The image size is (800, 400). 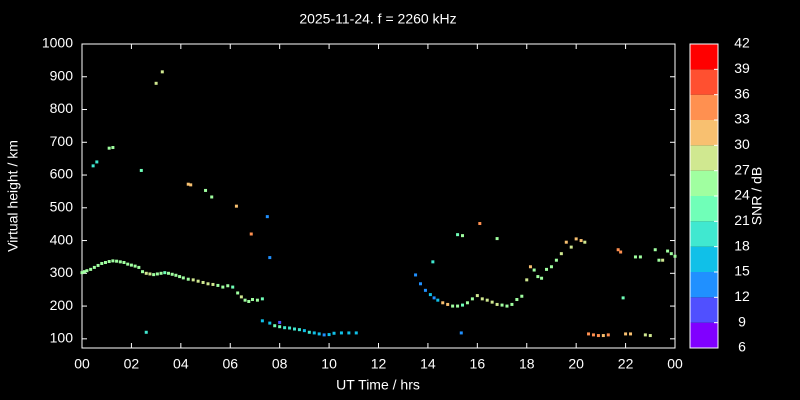 What do you see at coordinates (742, 321) in the screenshot?
I see `colorbar-tick-label: 9` at bounding box center [742, 321].